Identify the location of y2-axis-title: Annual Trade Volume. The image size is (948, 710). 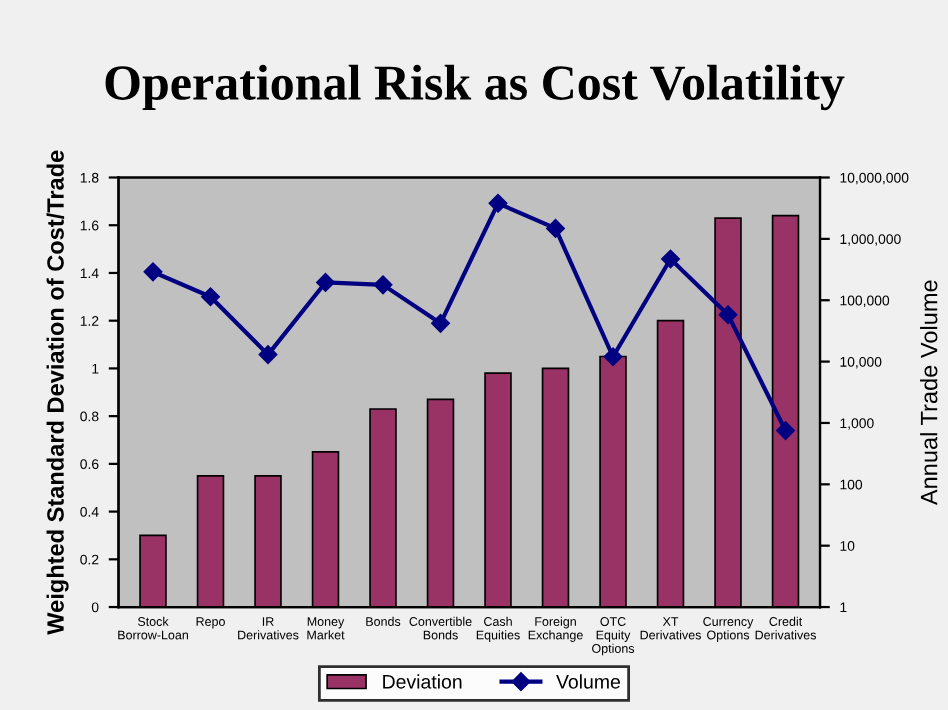
(929, 393).